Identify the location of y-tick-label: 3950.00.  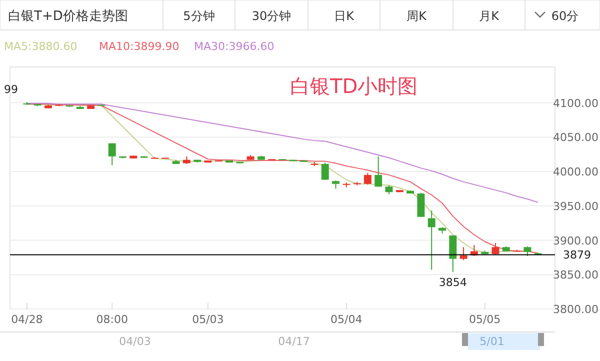
(575, 206).